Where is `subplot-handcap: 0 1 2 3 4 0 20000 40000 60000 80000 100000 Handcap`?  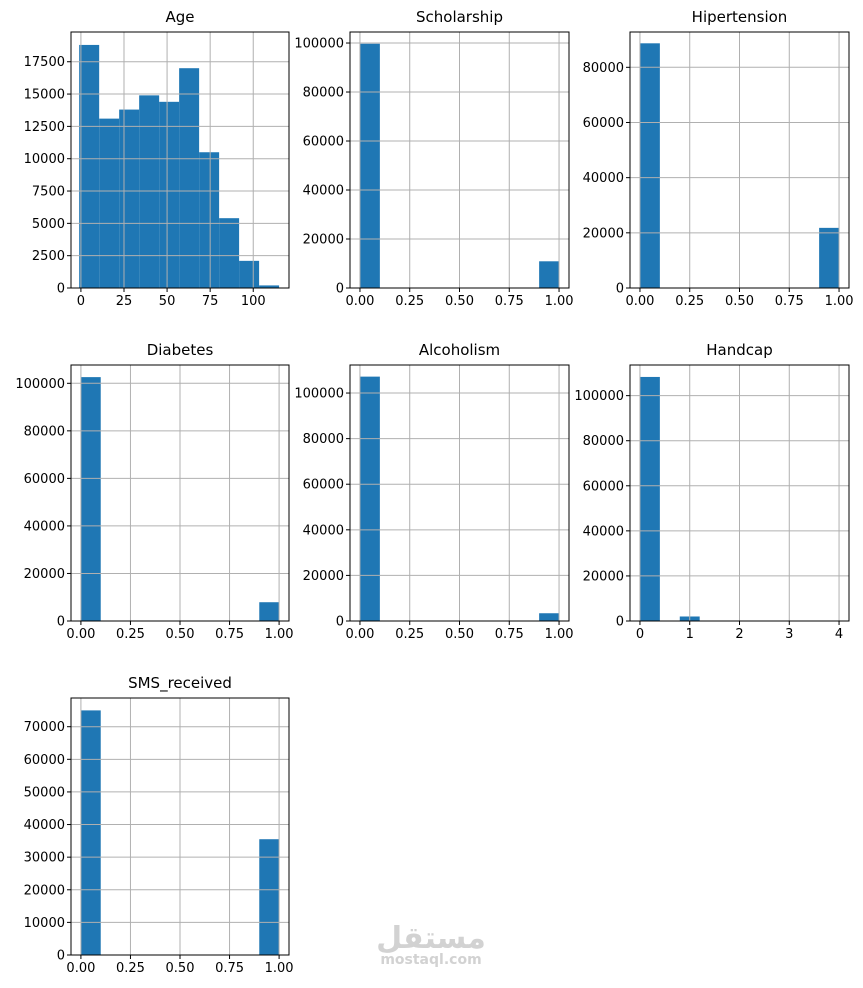 subplot-handcap: 0 1 2 3 4 0 20000 40000 60000 80000 100000 Handcap is located at coordinates (712, 491).